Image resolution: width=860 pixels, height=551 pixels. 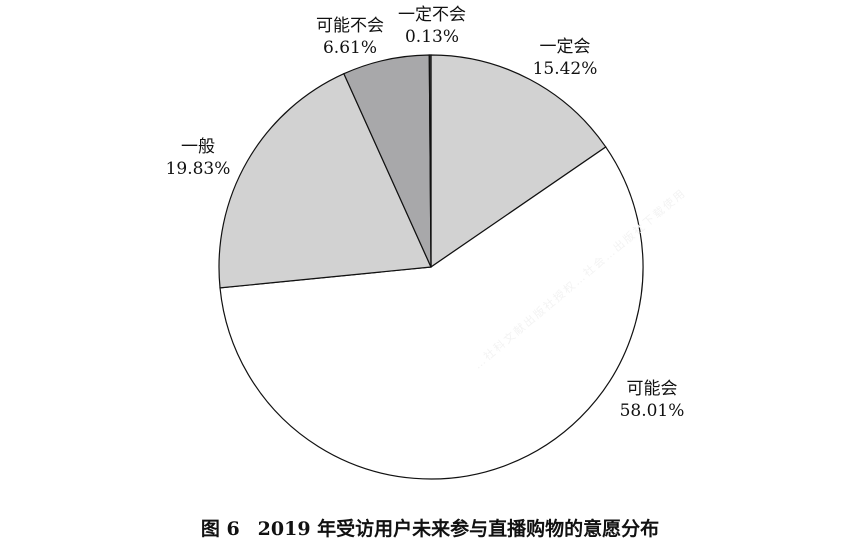 I want to click on slice-label-value: 0.13%, so click(x=432, y=37).